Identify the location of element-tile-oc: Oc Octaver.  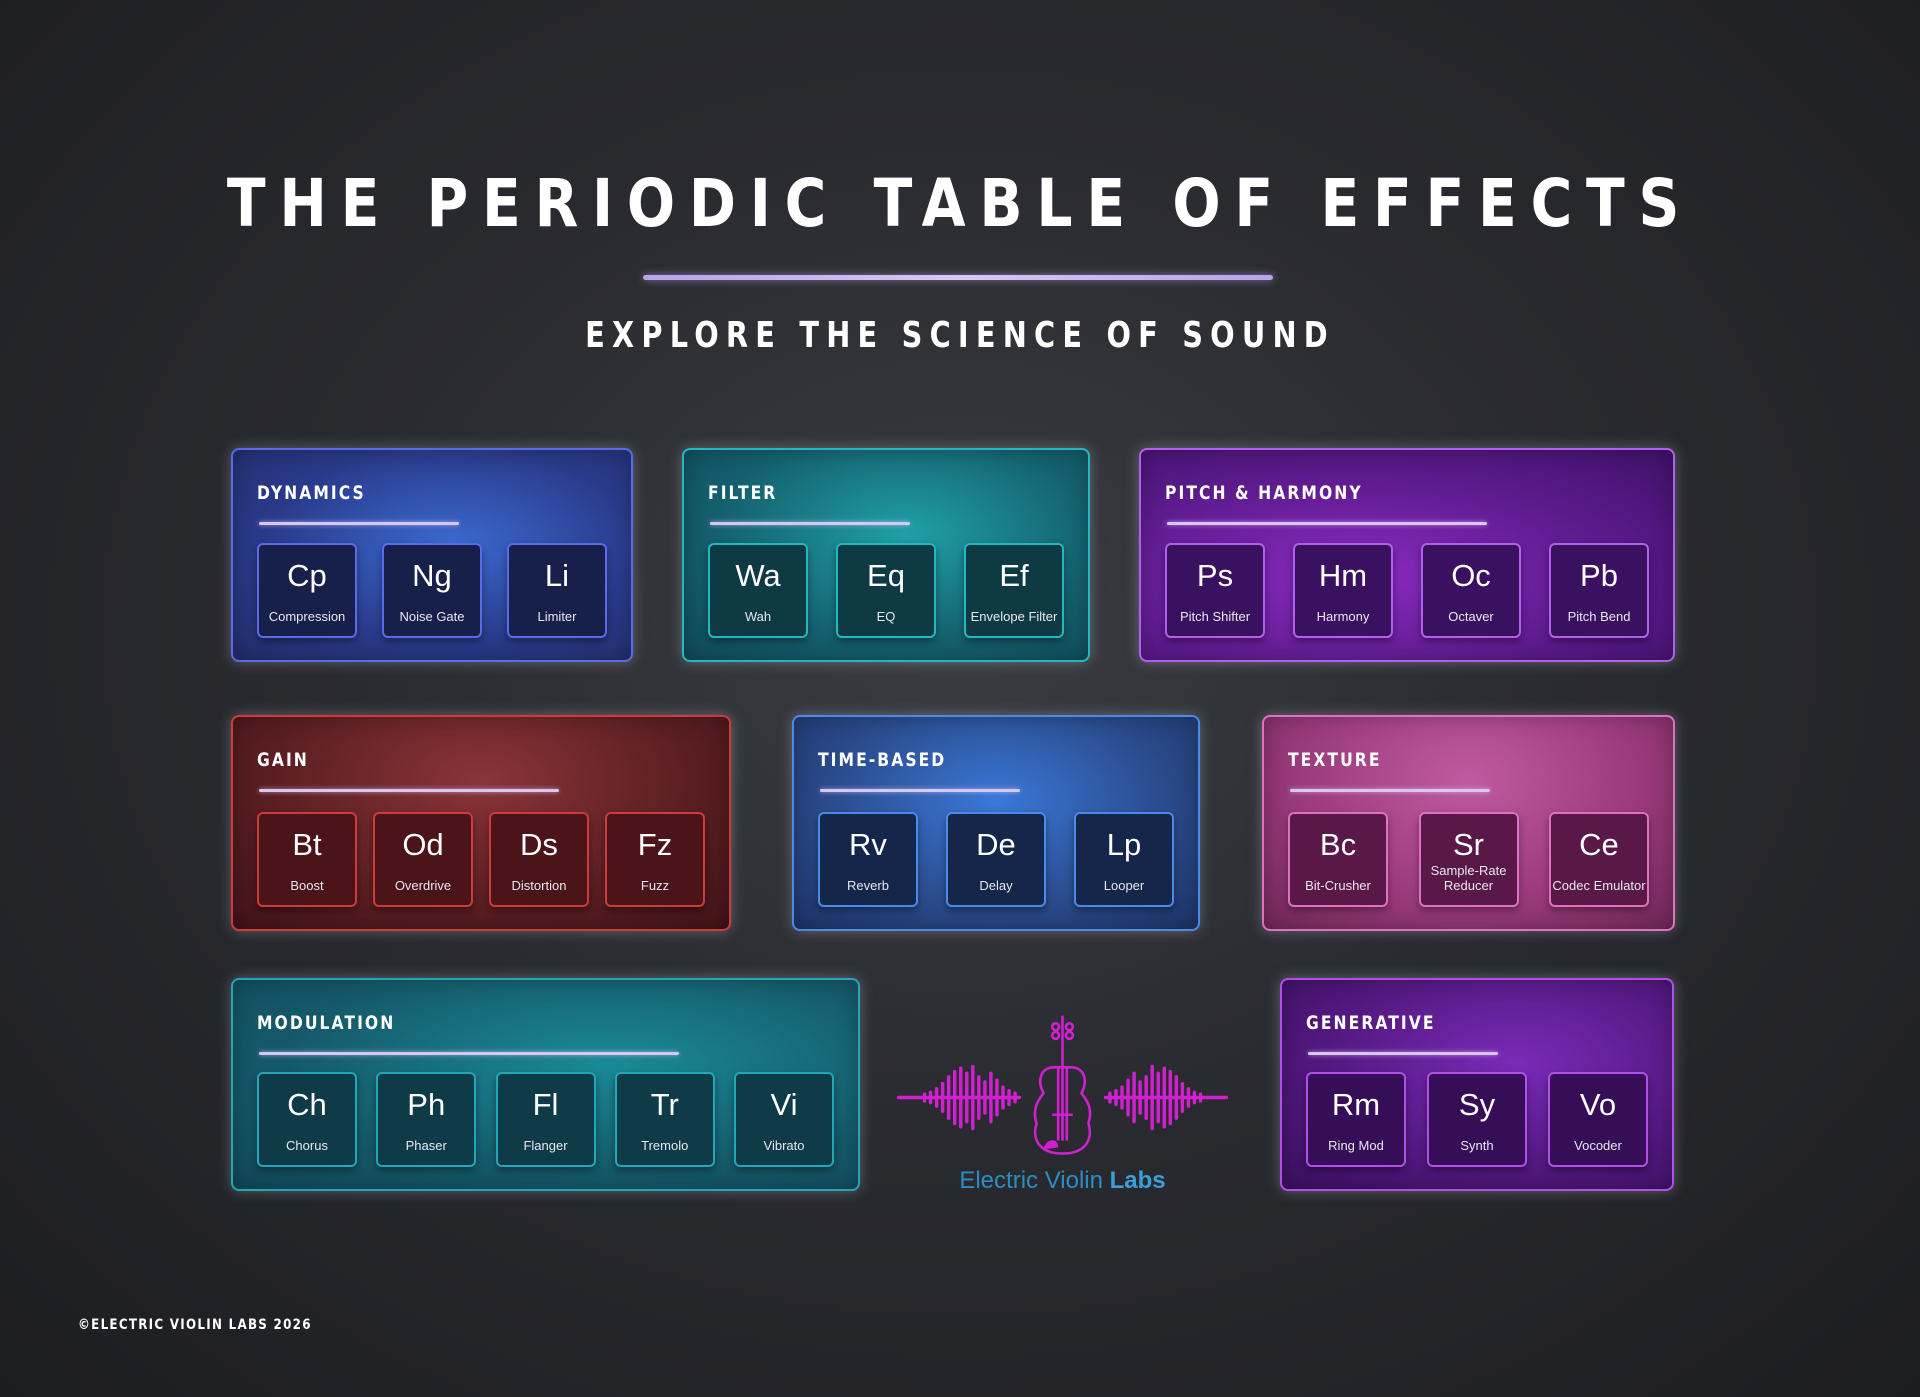
(1471, 590).